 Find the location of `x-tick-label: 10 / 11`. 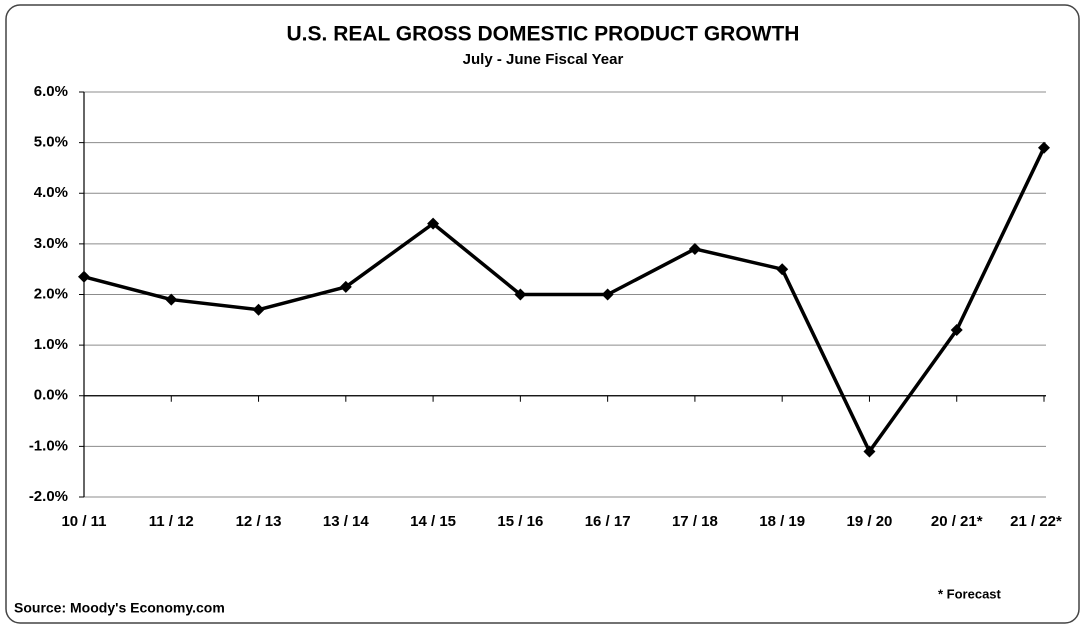

x-tick-label: 10 / 11 is located at coordinates (83, 521).